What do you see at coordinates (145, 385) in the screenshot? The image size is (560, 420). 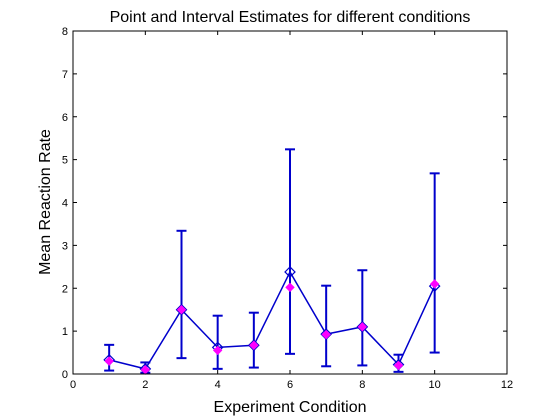 I see `x-tick-label: 2` at bounding box center [145, 385].